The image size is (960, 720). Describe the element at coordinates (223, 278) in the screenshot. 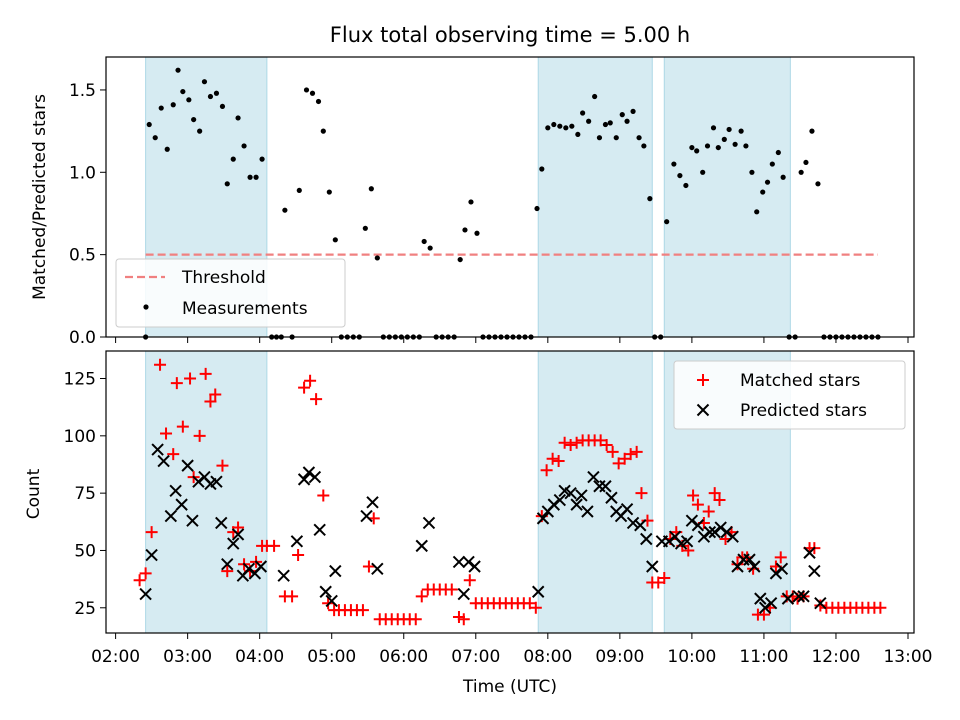

I see `legend-threshold-label: Threshold` at that location.